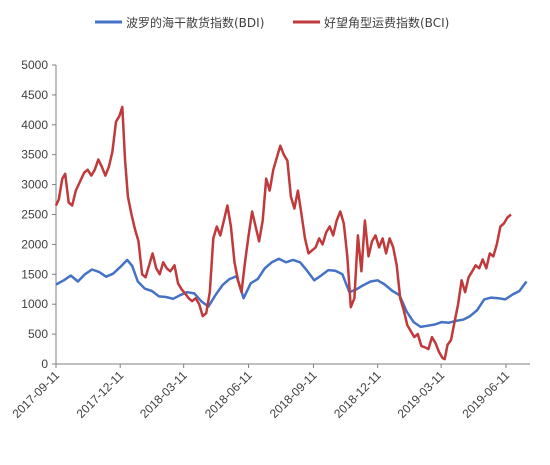 This screenshot has height=465, width=550. Describe the element at coordinates (34, 185) in the screenshot. I see `y-tick-label: 3000` at that location.